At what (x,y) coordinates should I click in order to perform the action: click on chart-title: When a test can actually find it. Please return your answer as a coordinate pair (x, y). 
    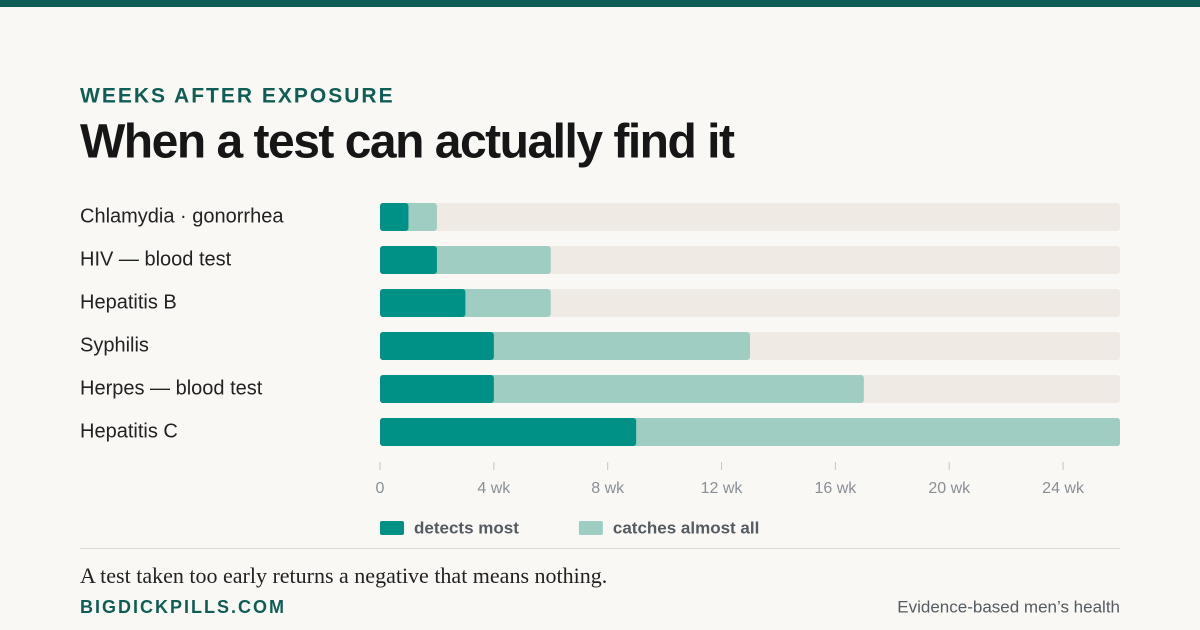
    Looking at the image, I should click on (407, 142).